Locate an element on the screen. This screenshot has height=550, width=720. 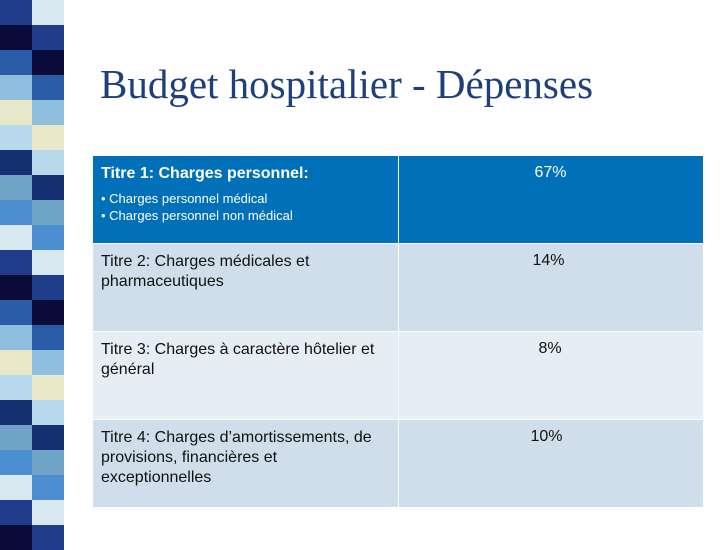
row-value-cell: 14% is located at coordinates (550, 287).